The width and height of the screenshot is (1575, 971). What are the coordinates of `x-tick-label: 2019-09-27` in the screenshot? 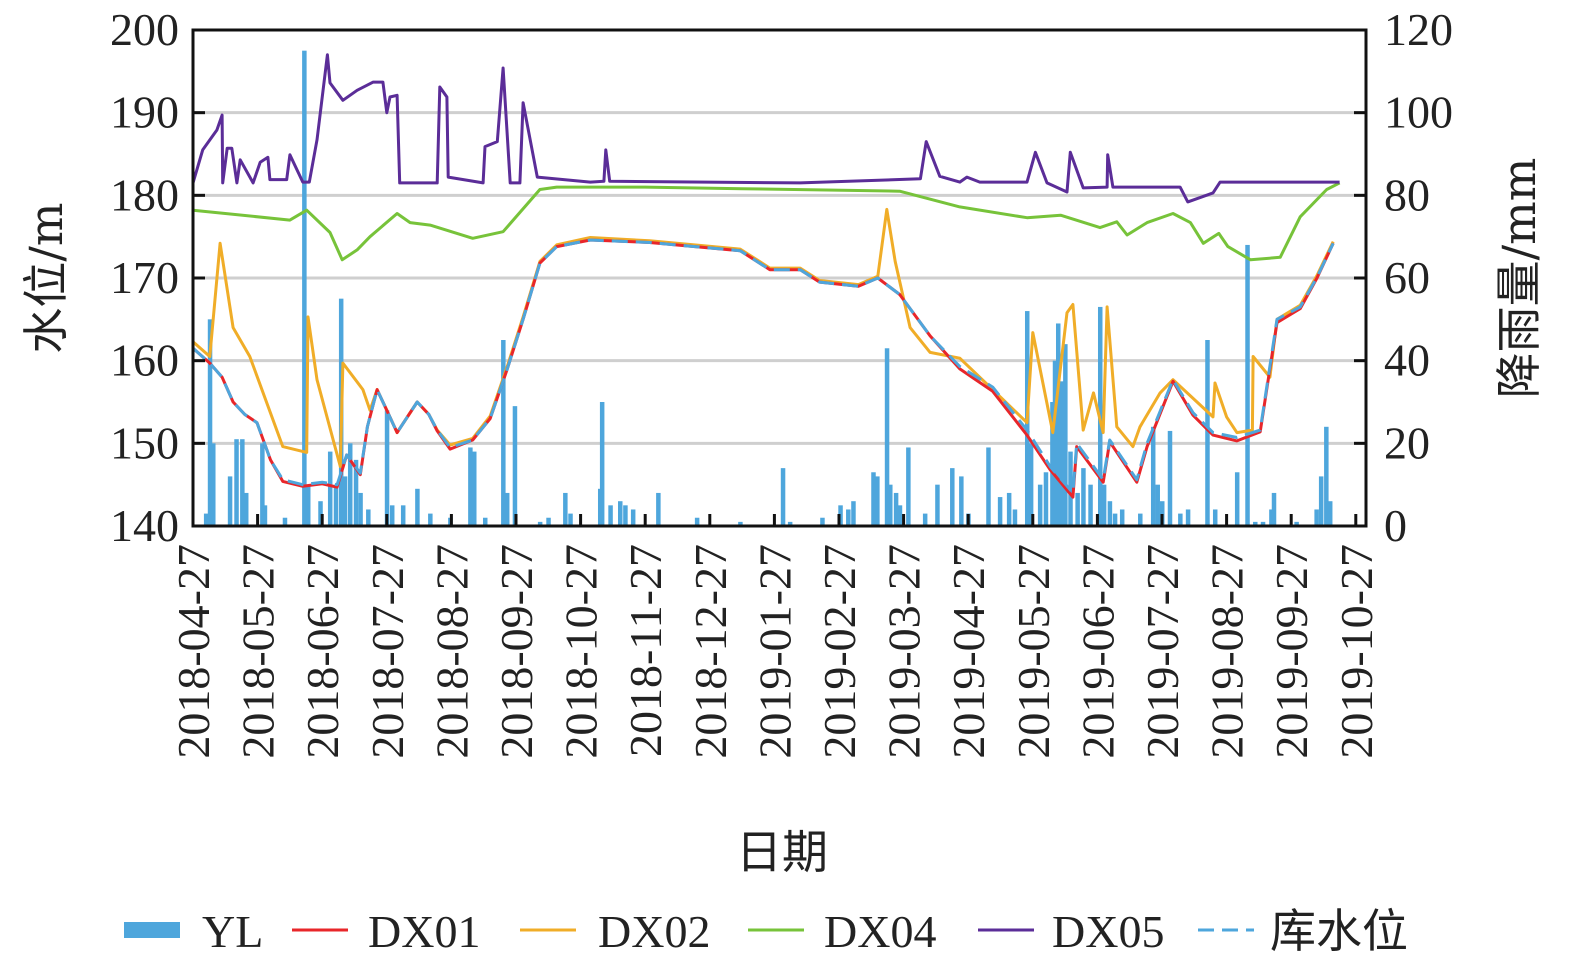 It's located at (1291, 651).